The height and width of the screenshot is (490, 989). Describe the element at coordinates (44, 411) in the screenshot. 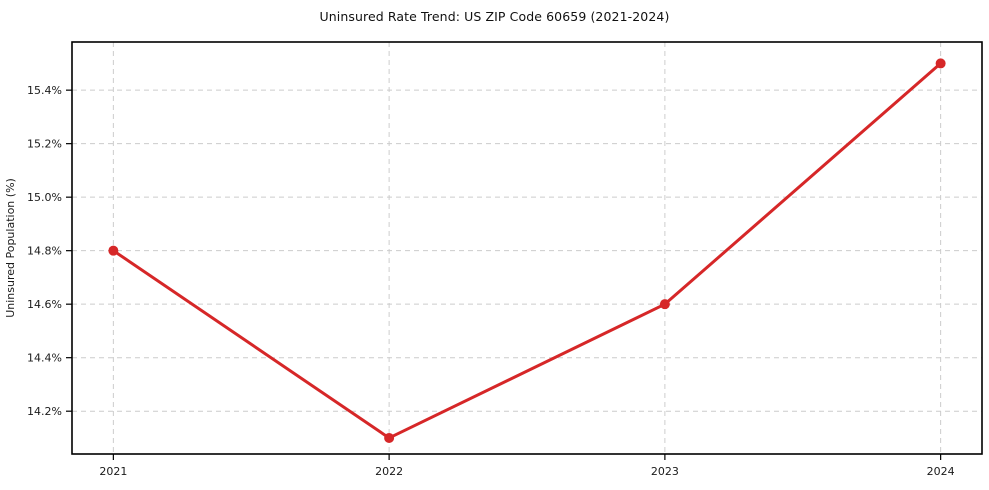

I see `y-tick-label: 14.2%` at that location.